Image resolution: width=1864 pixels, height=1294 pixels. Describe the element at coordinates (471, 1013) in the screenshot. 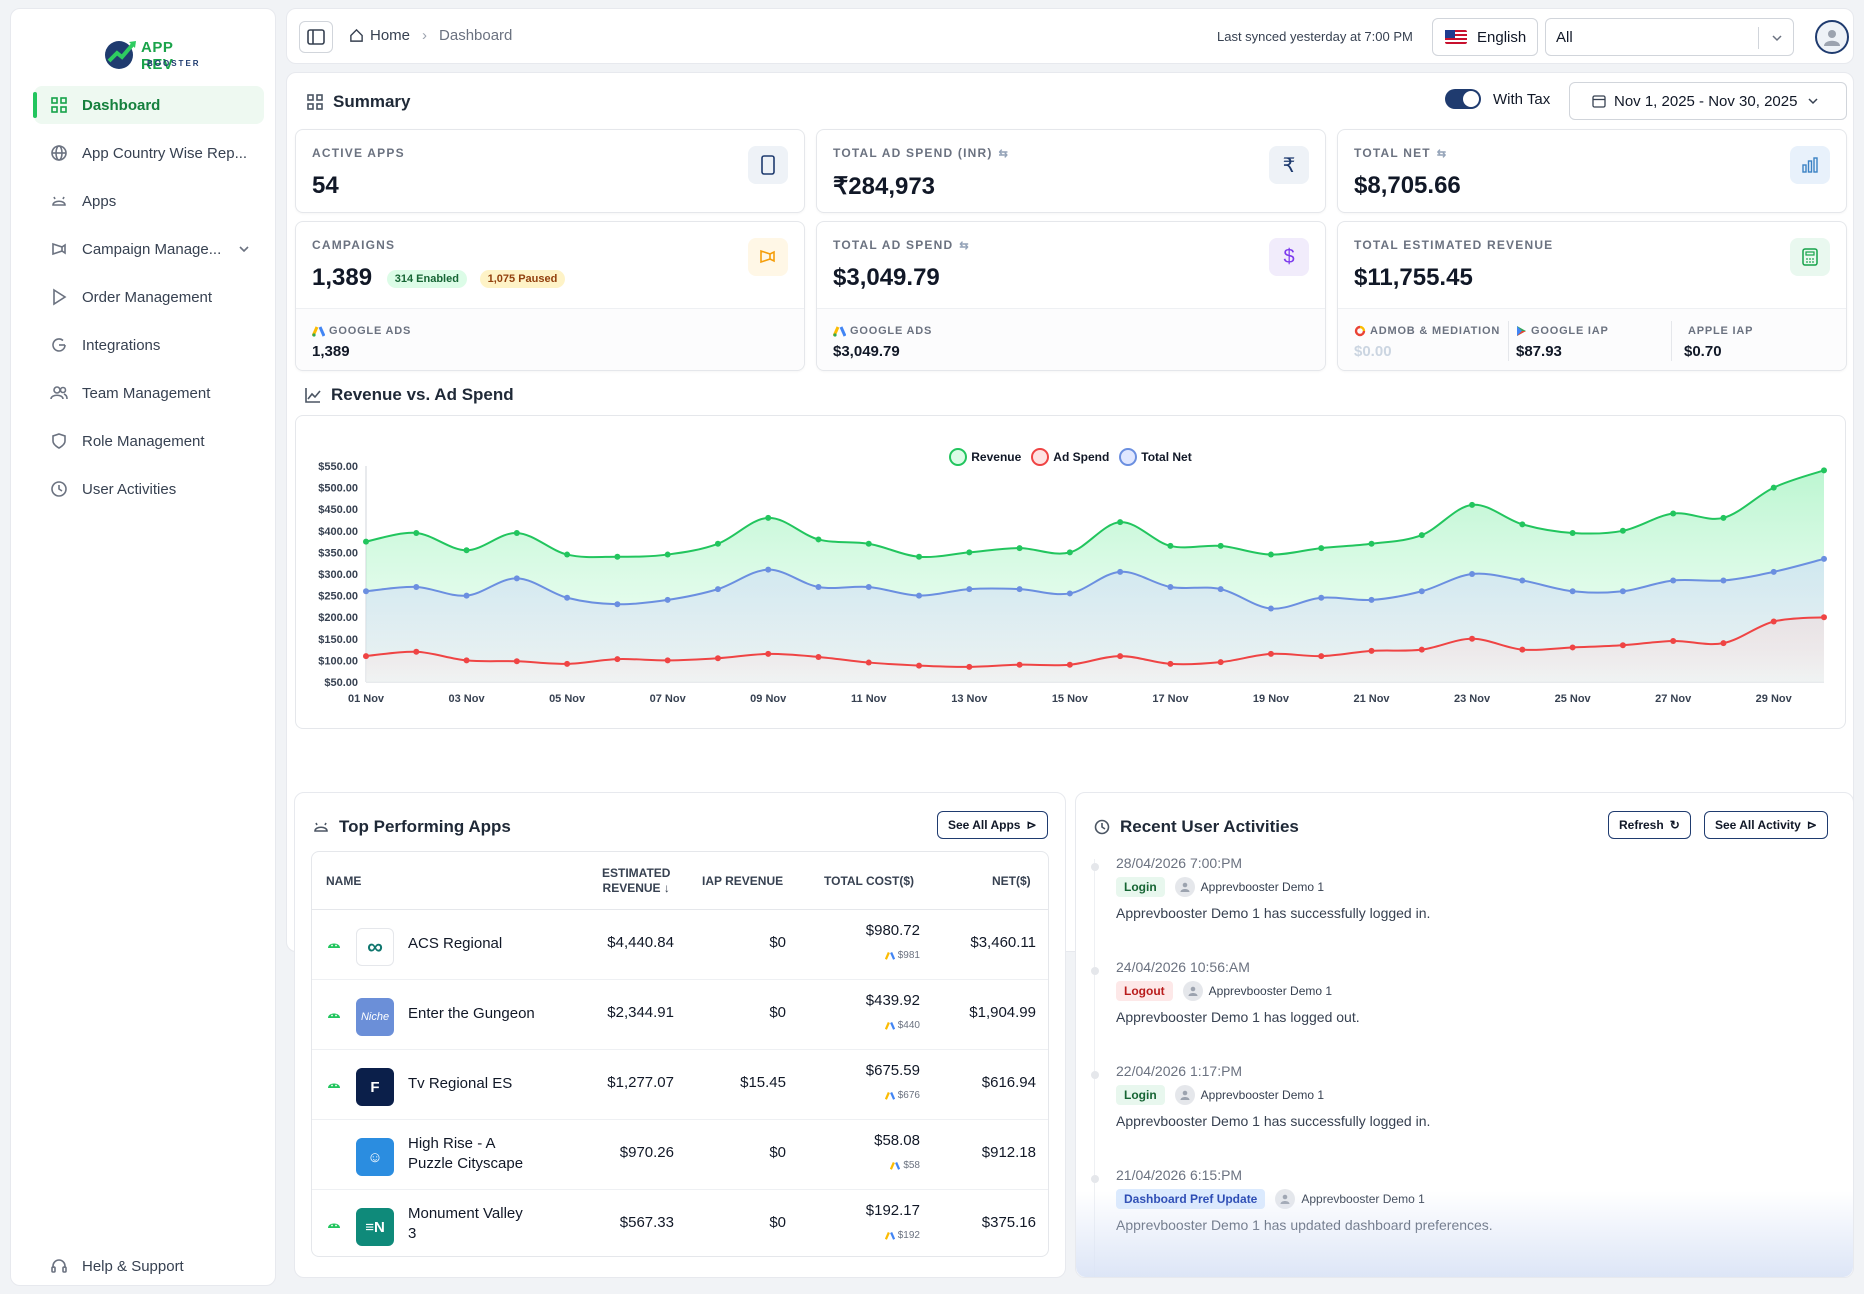

I see `app-name: Enter the Gungeon` at that location.